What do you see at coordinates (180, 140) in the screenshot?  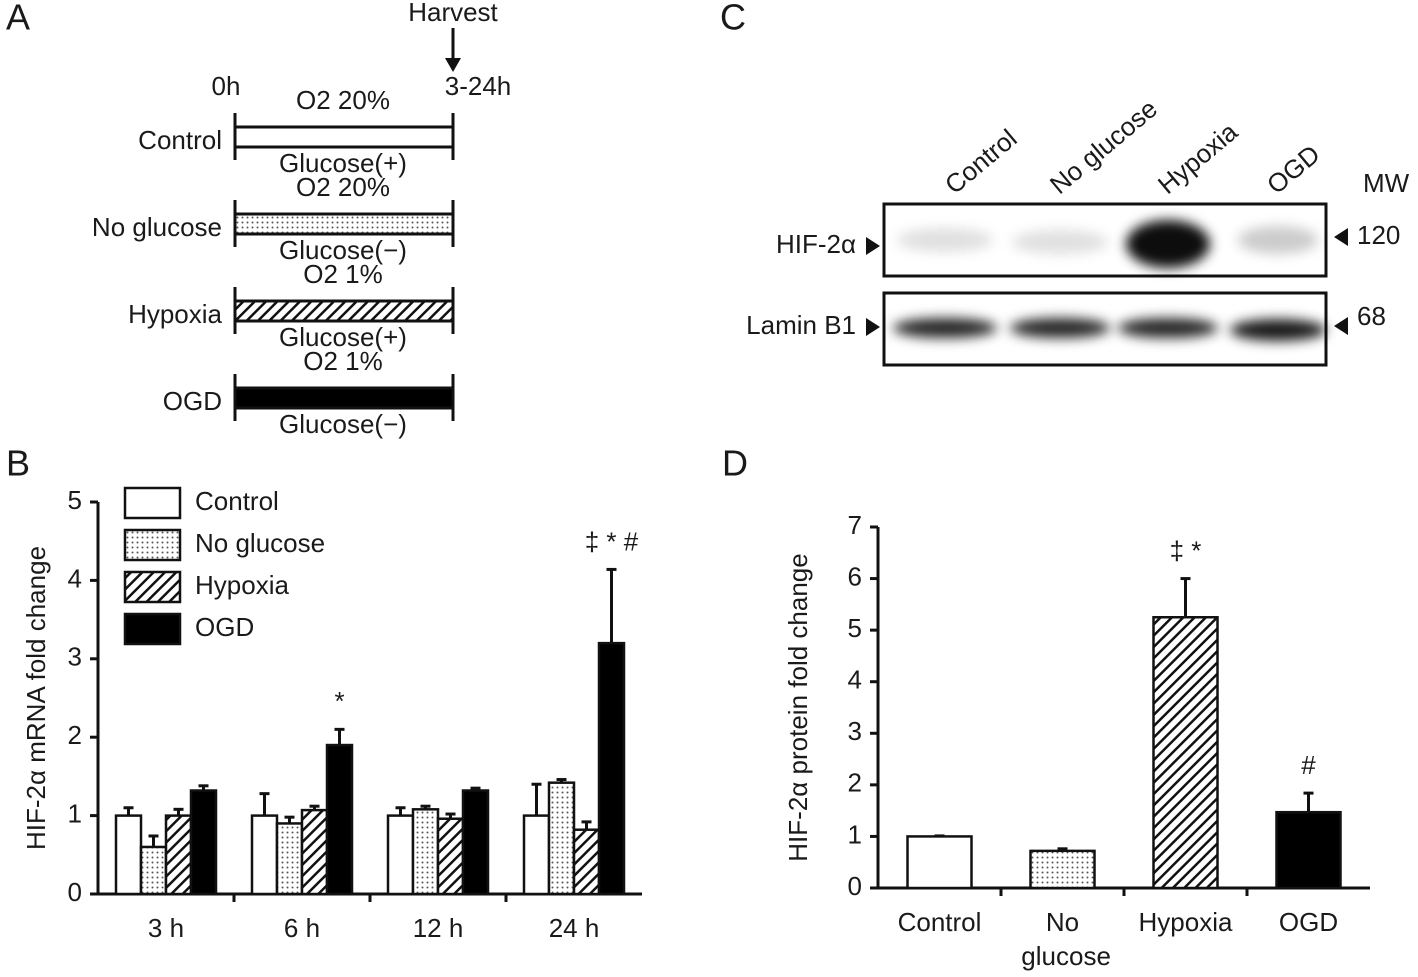 I see `condition-label: Control` at bounding box center [180, 140].